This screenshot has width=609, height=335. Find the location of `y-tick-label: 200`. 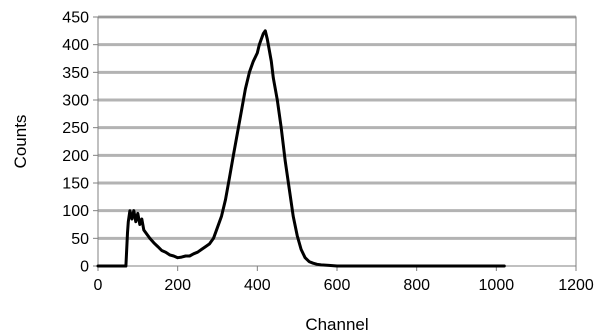

y-tick-label: 200 is located at coordinates (75, 156).